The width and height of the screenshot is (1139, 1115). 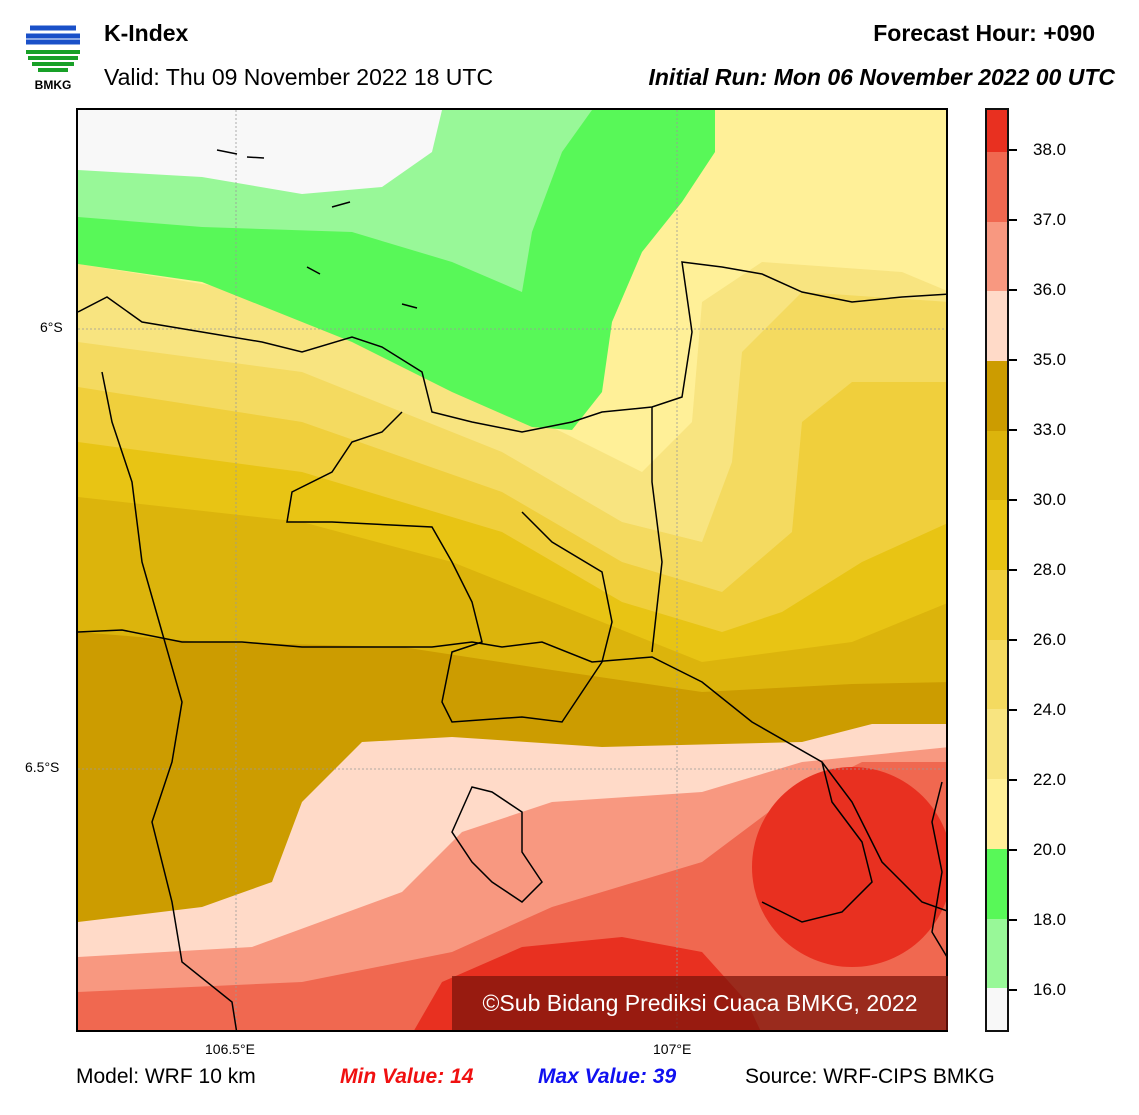 What do you see at coordinates (1050, 849) in the screenshot?
I see `colorbar-tick-label: 20.0` at bounding box center [1050, 849].